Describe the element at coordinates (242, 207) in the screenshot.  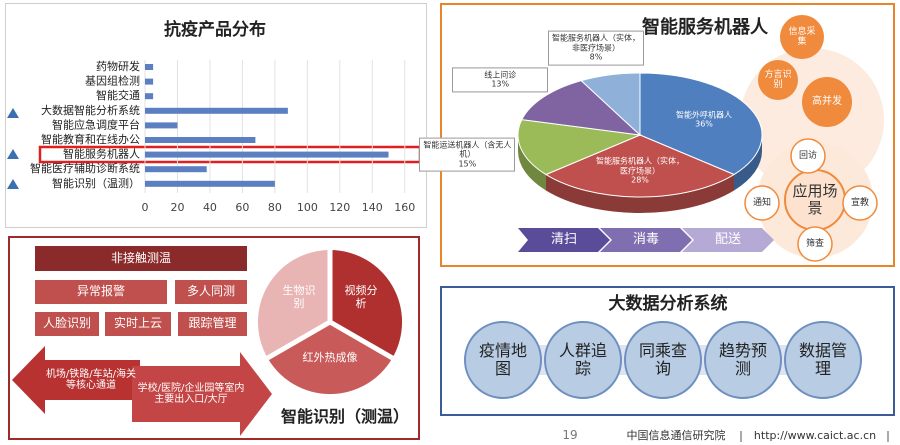
I see `x-tick-label: 60` at that location.